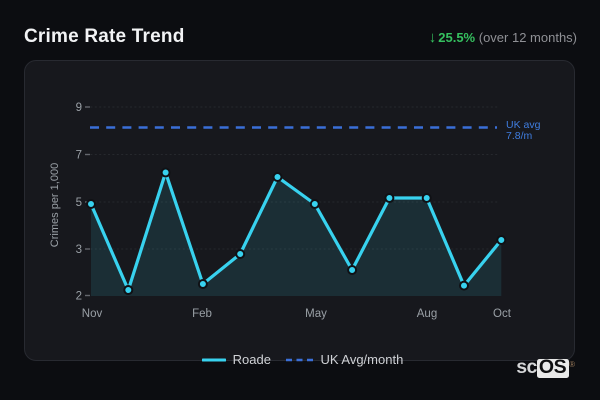 This screenshot has height=400, width=600. Describe the element at coordinates (316, 314) in the screenshot. I see `svg-text: May` at that location.